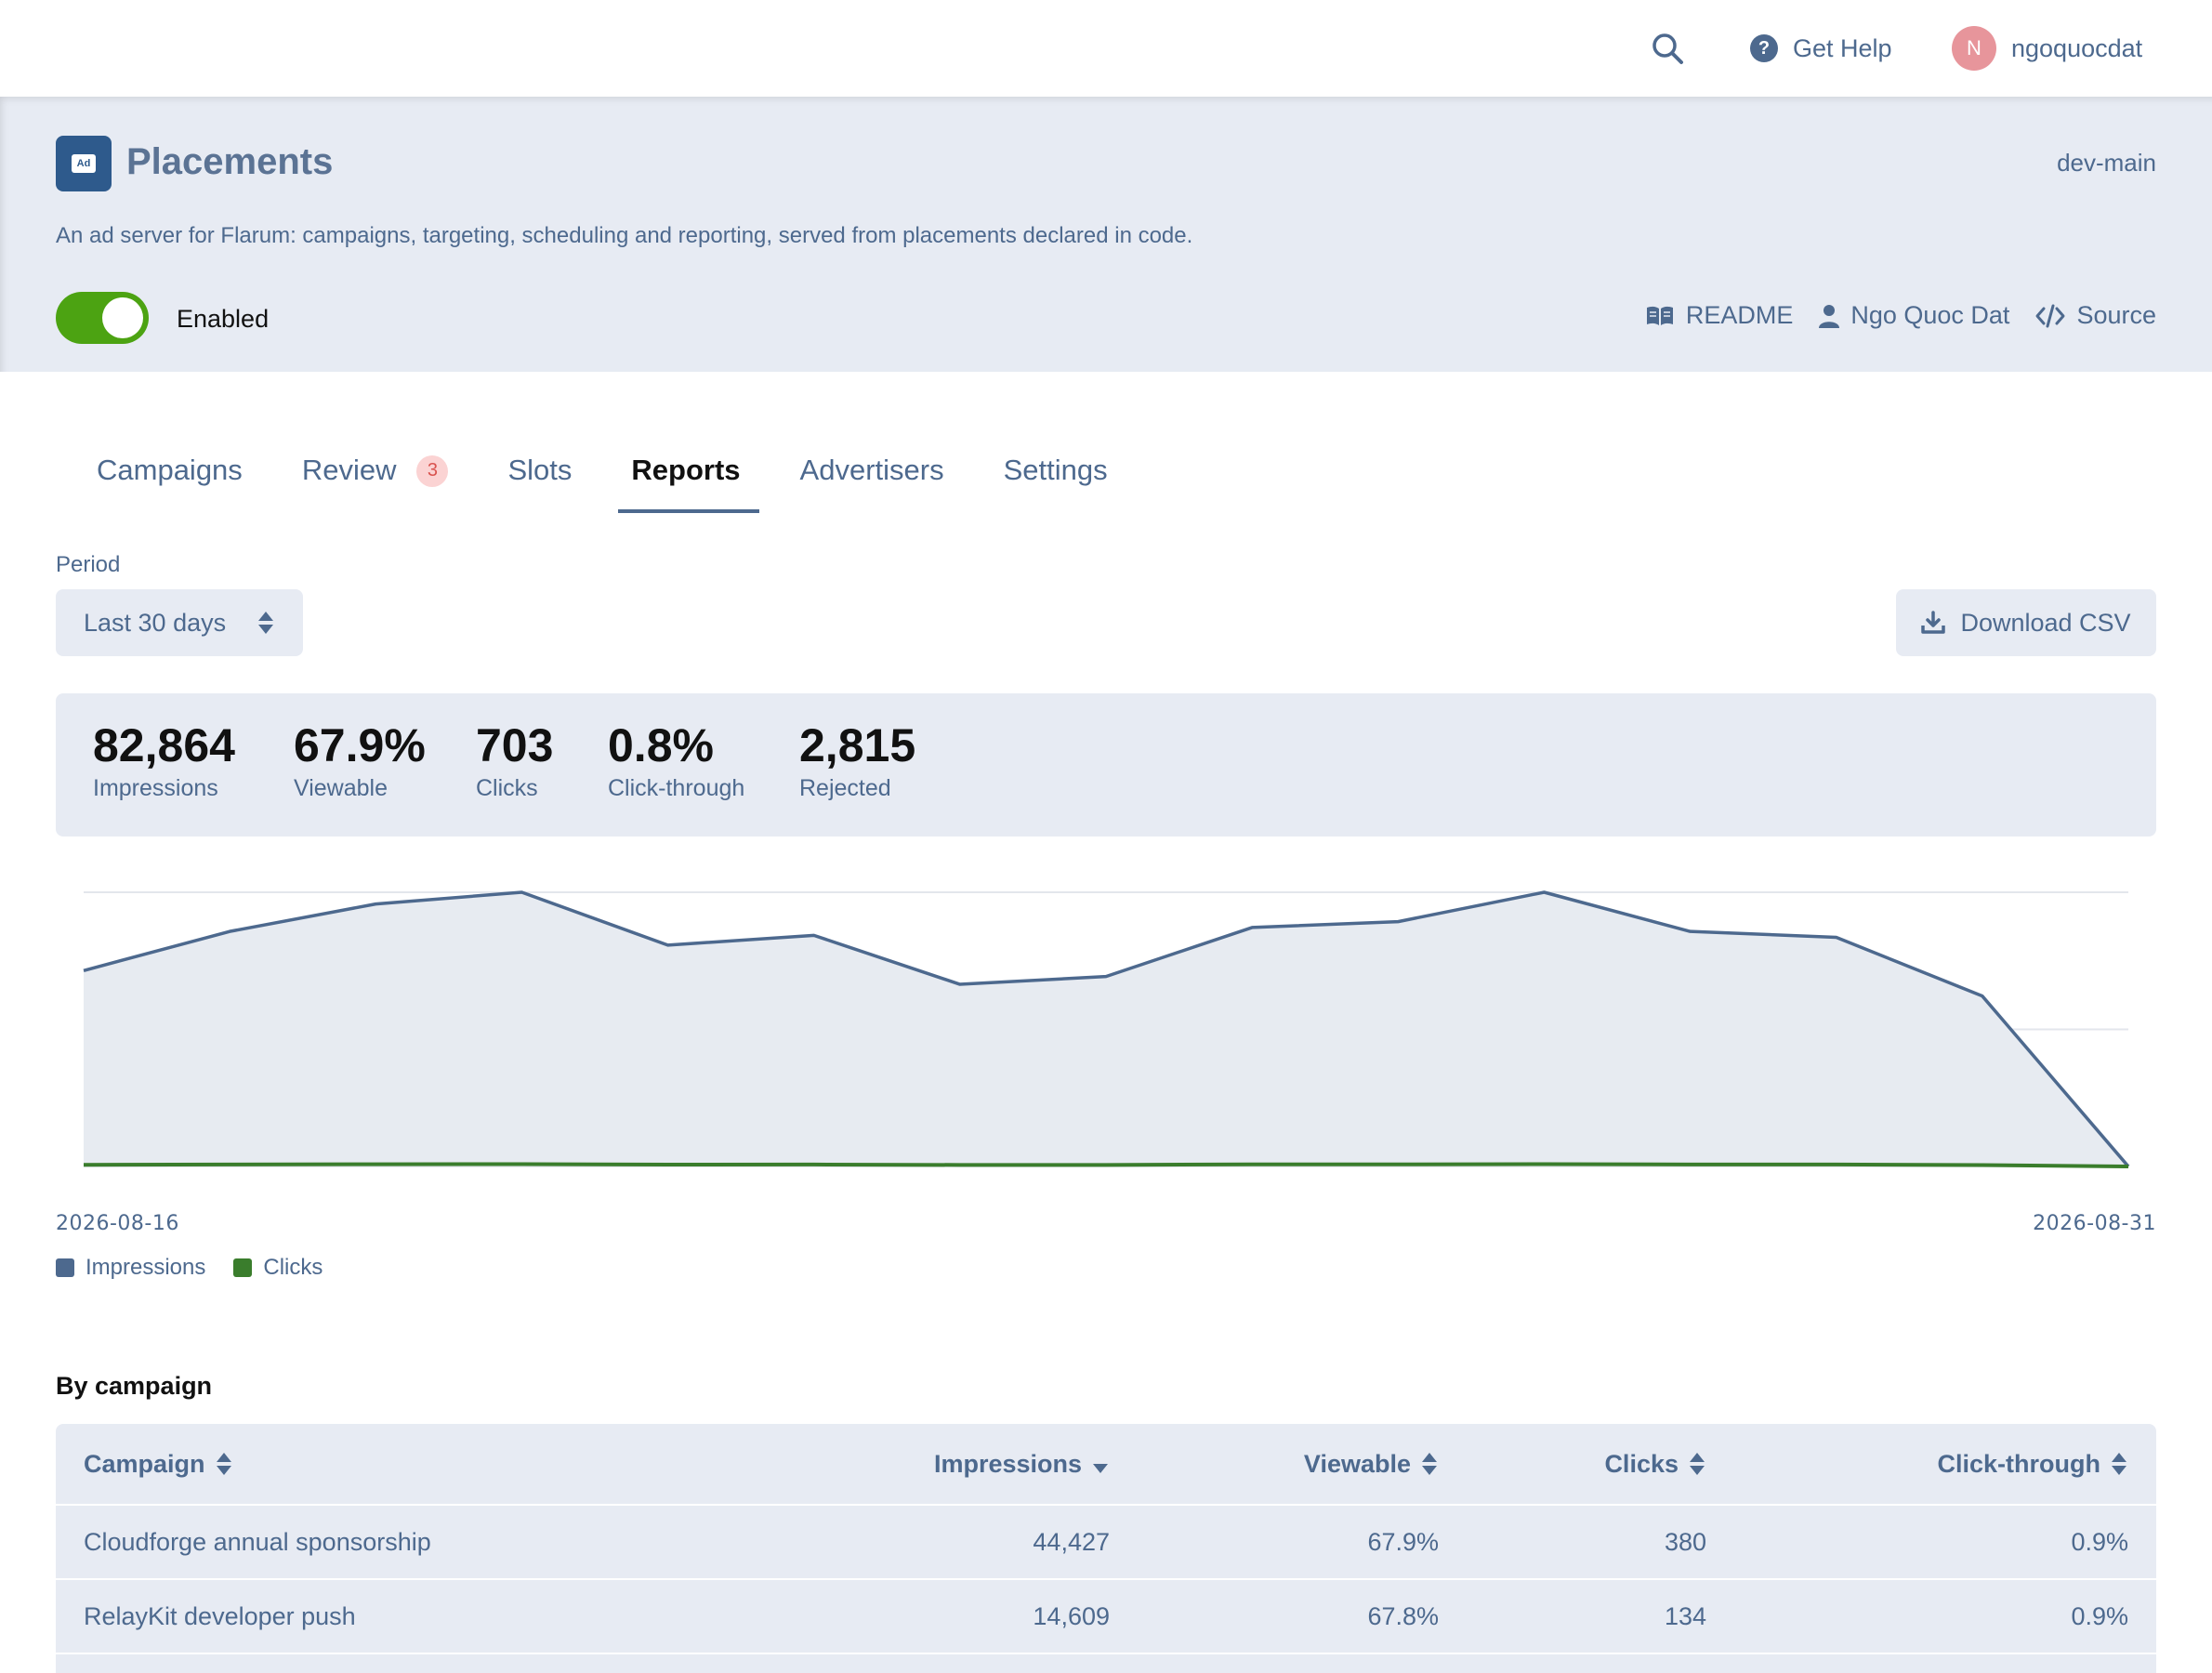 Image resolution: width=2212 pixels, height=1673 pixels. I want to click on tab-advertisers: Advertisers, so click(861, 479).